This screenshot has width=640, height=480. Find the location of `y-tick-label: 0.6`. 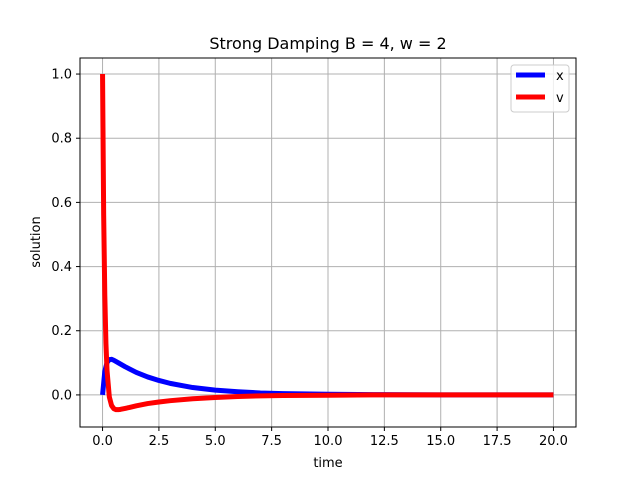

y-tick-label: 0.6 is located at coordinates (61, 203).